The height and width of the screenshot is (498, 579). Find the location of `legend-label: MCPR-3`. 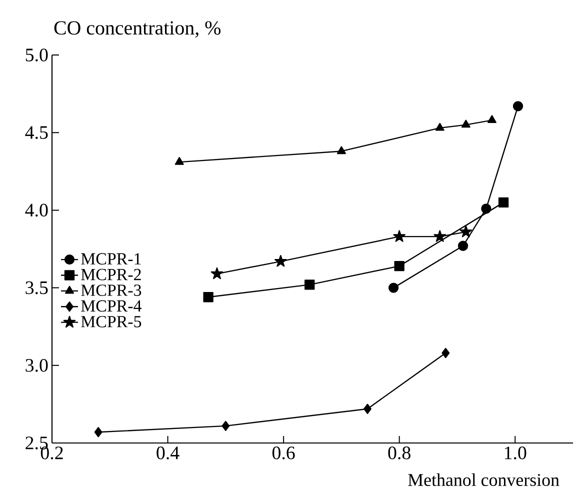

legend-label: MCPR-3 is located at coordinates (111, 290).